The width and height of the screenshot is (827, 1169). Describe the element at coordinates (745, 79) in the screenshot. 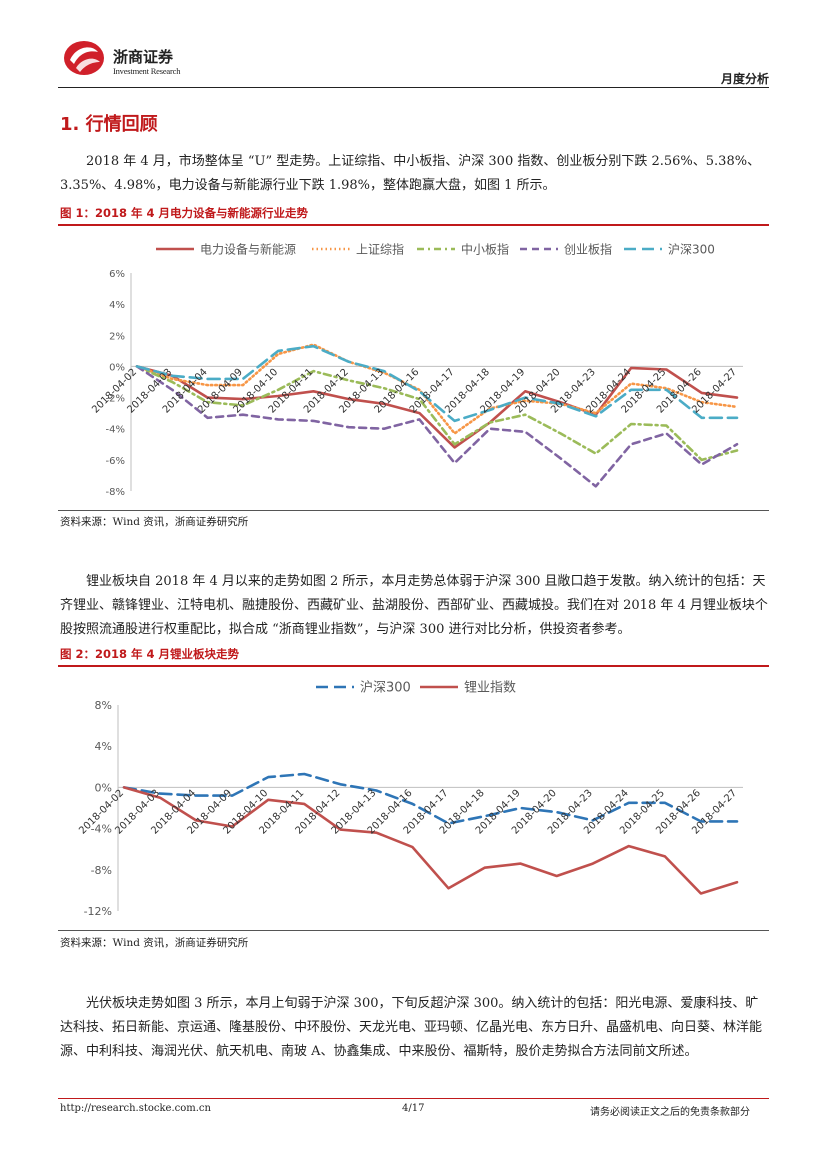

I see `report-type: 月度分析` at that location.